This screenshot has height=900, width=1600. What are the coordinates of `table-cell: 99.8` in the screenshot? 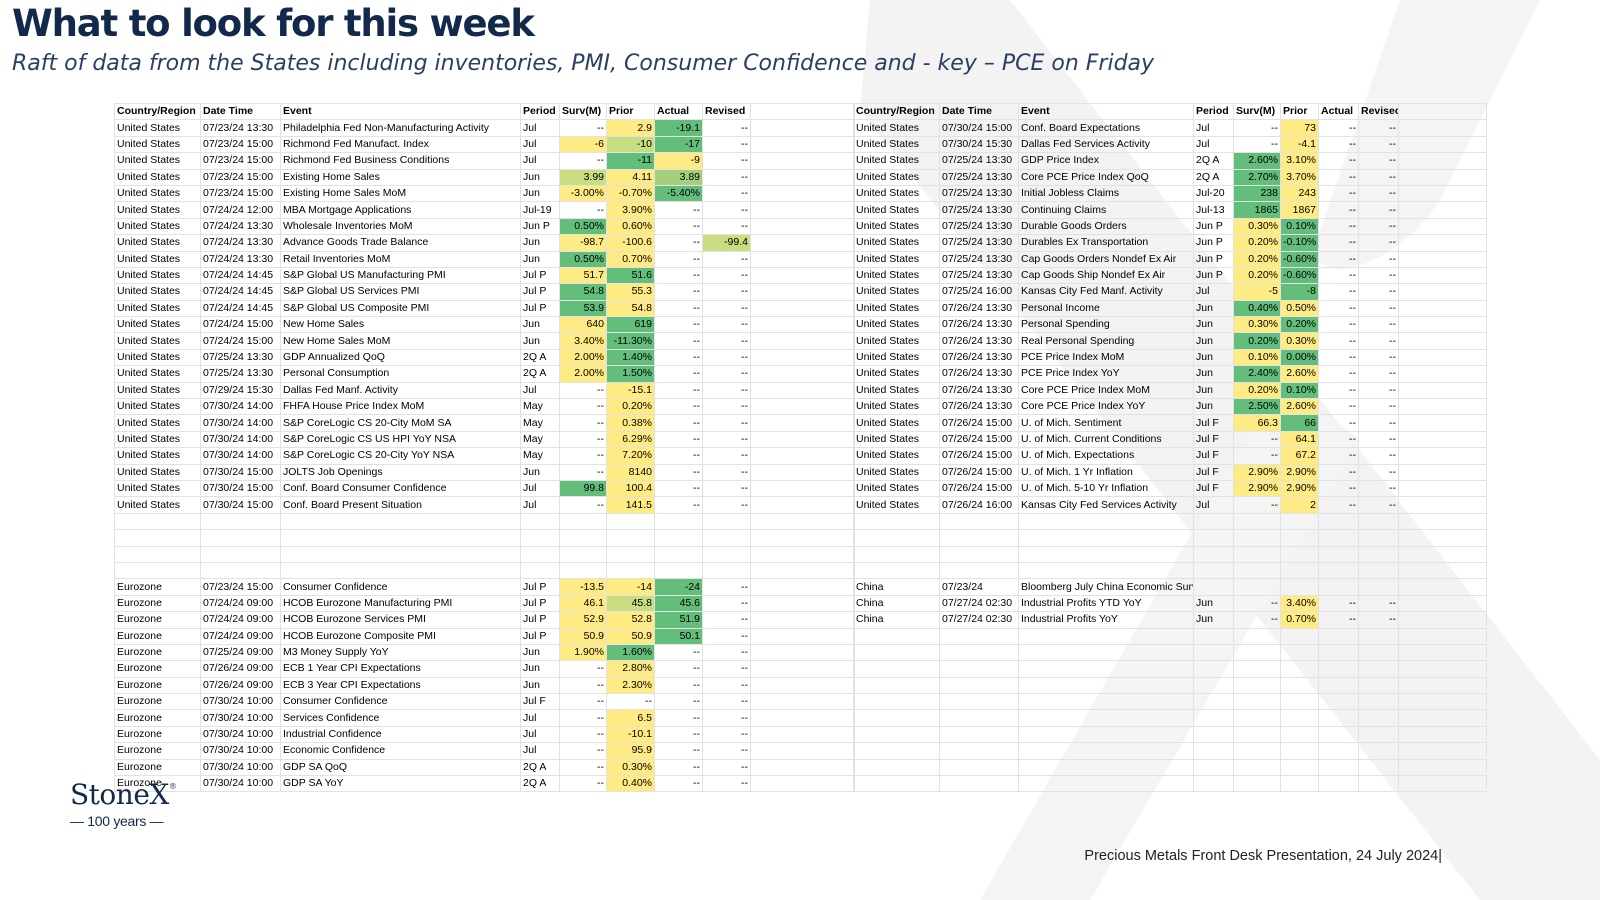 It's located at (583, 488).